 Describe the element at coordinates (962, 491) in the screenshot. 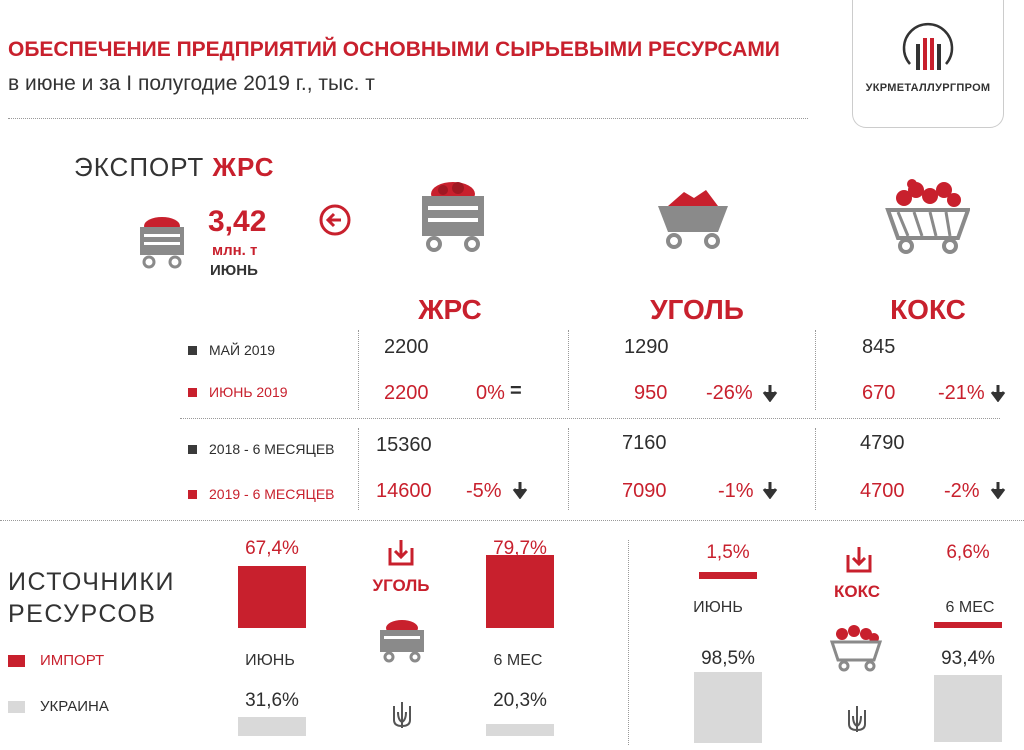

I see `coke-h1-change: -2%` at that location.